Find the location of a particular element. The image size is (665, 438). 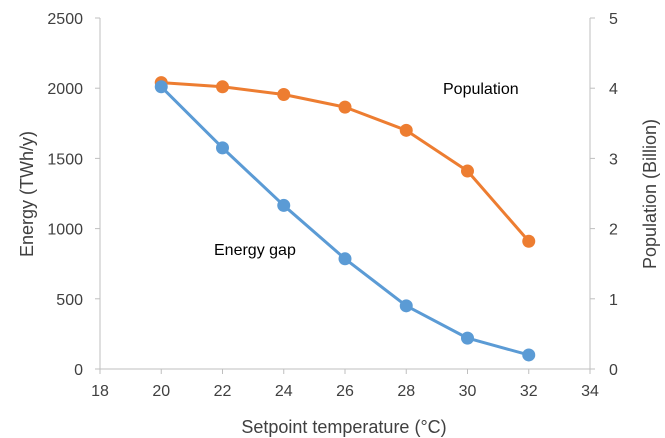

y-tick-label: 500 is located at coordinates (69, 300).